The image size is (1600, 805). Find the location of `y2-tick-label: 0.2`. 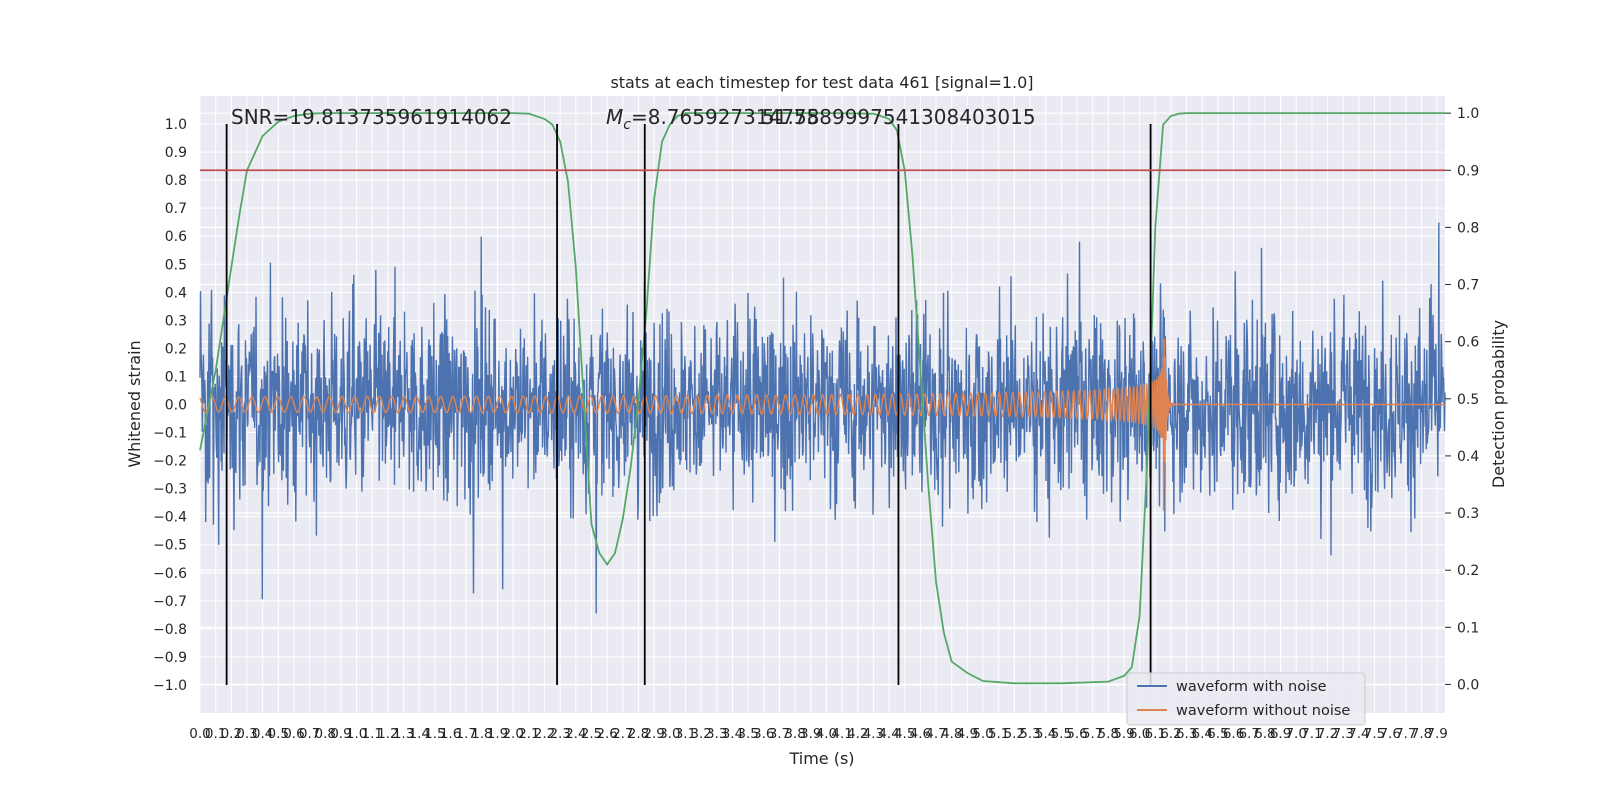

y2-tick-label: 0.2 is located at coordinates (1468, 571).